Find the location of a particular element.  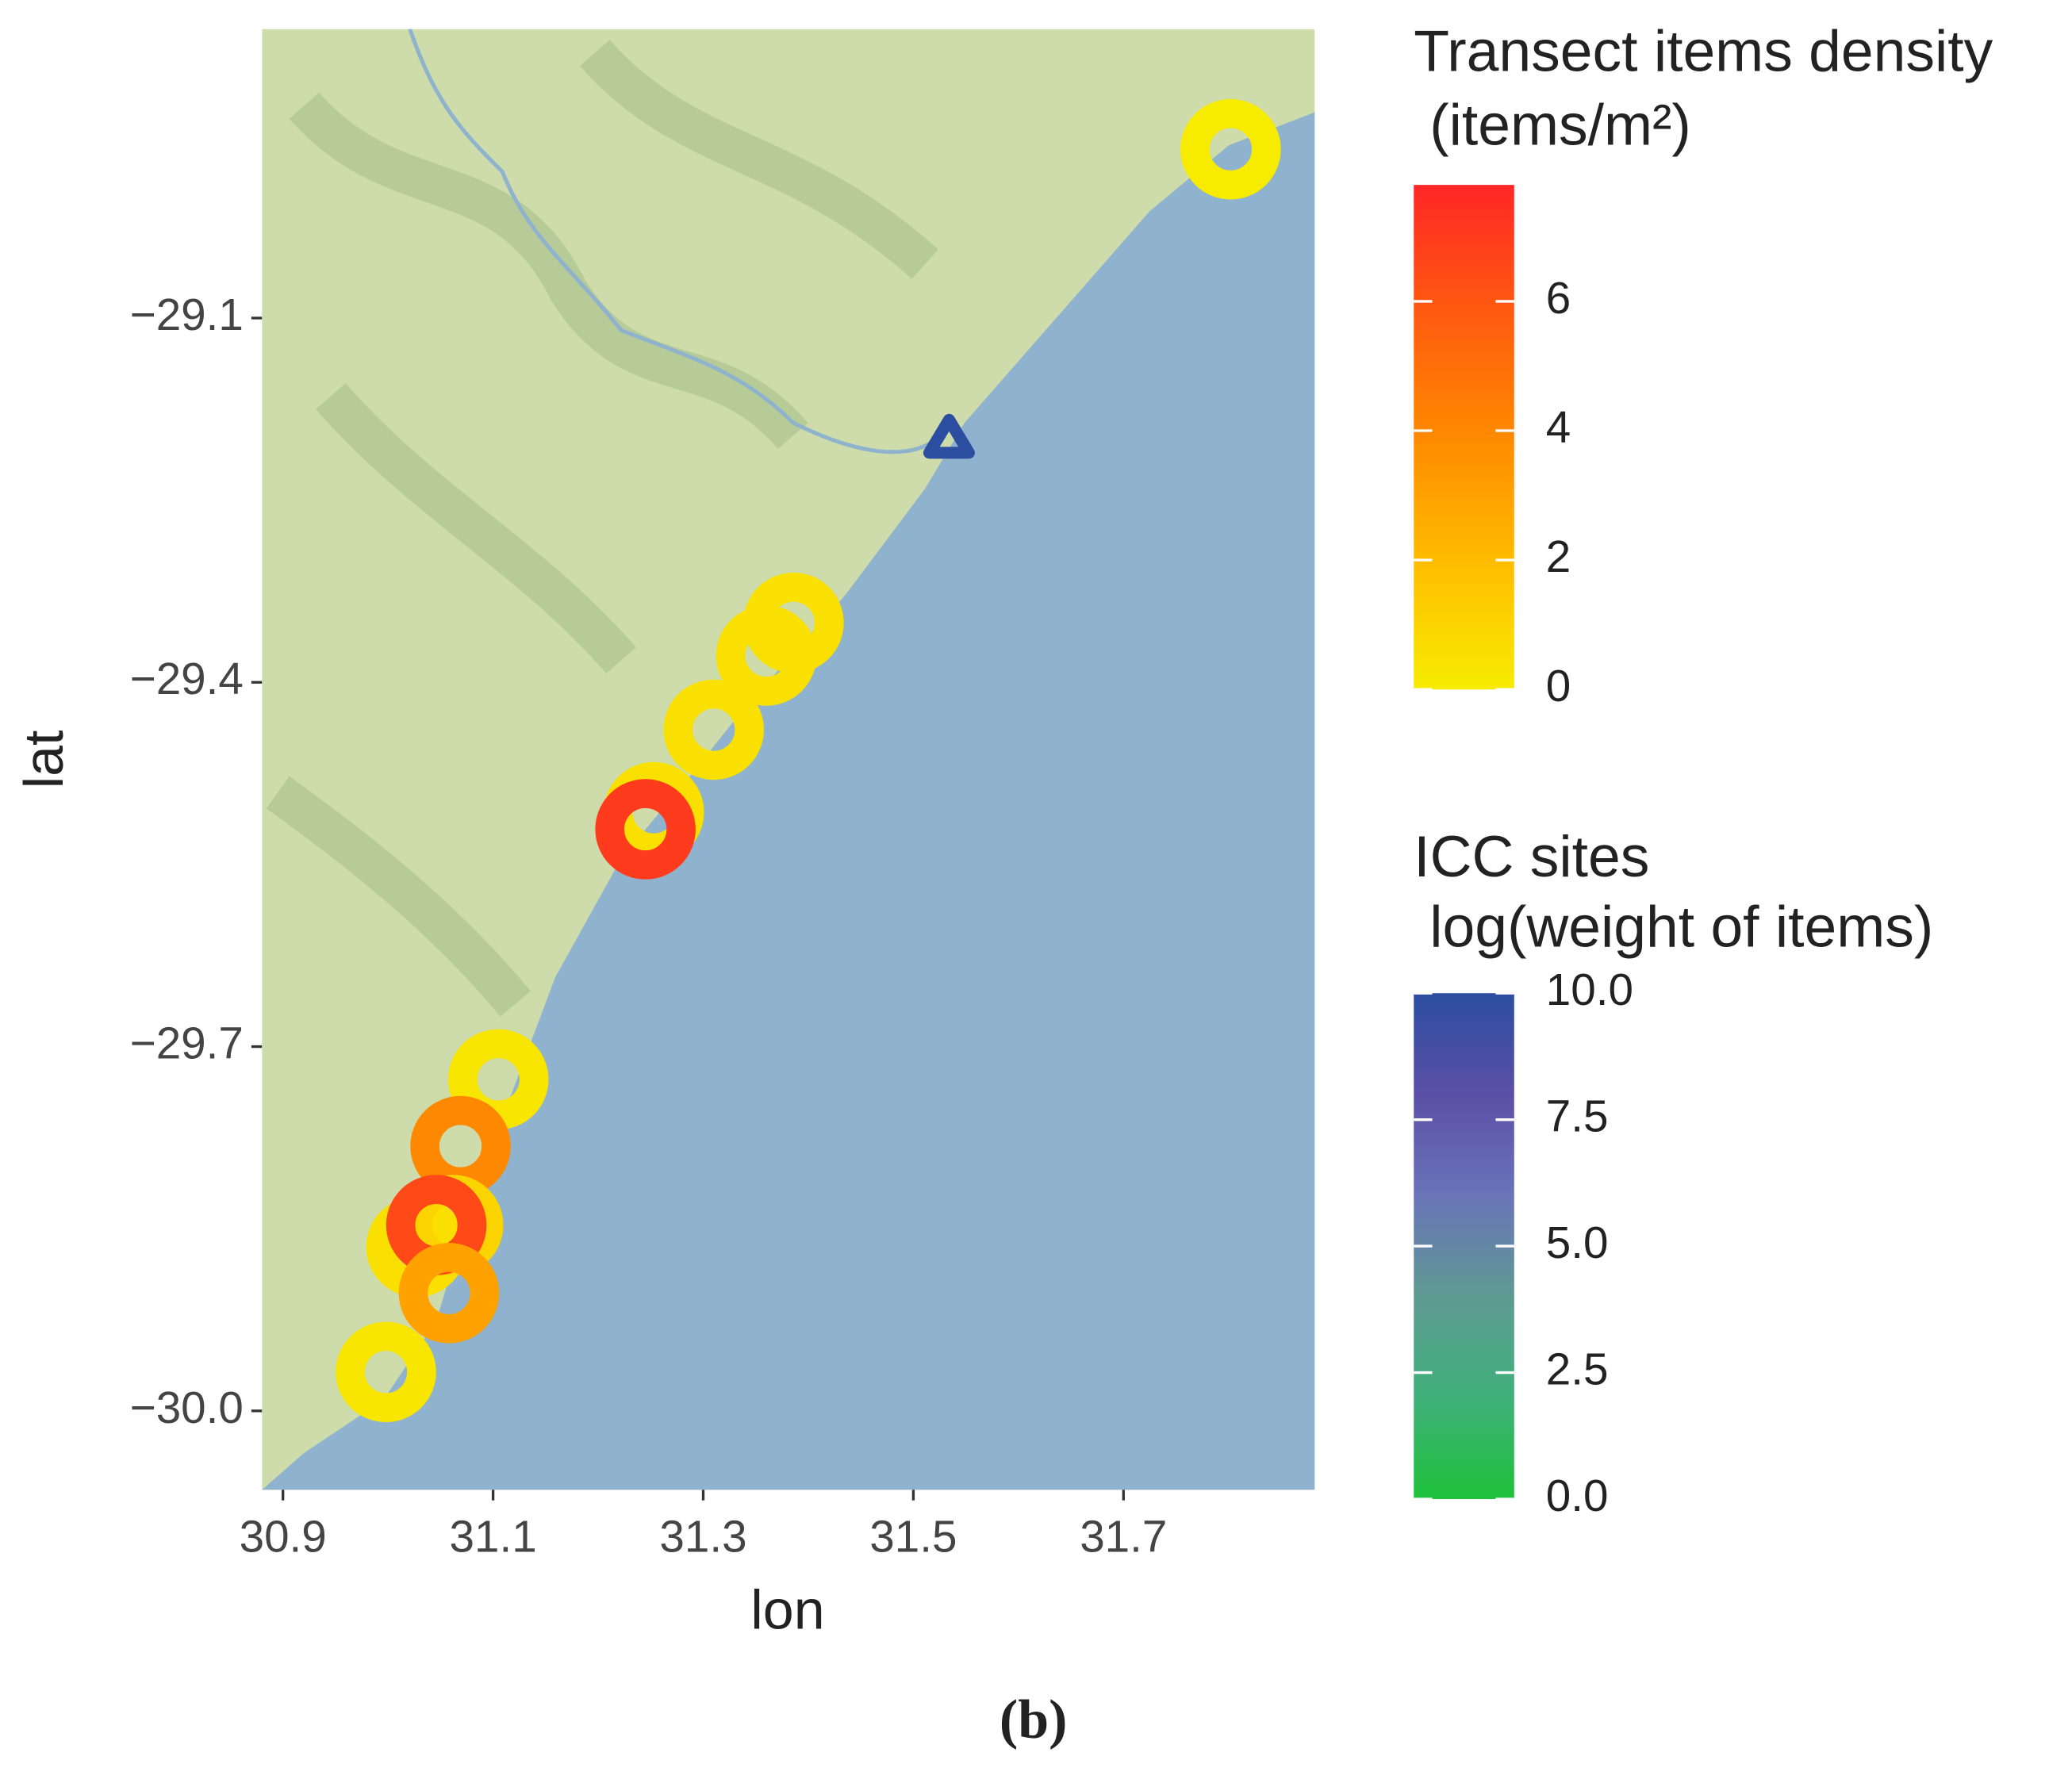

colorbar-tick-label: 0.0 is located at coordinates (1577, 1495).